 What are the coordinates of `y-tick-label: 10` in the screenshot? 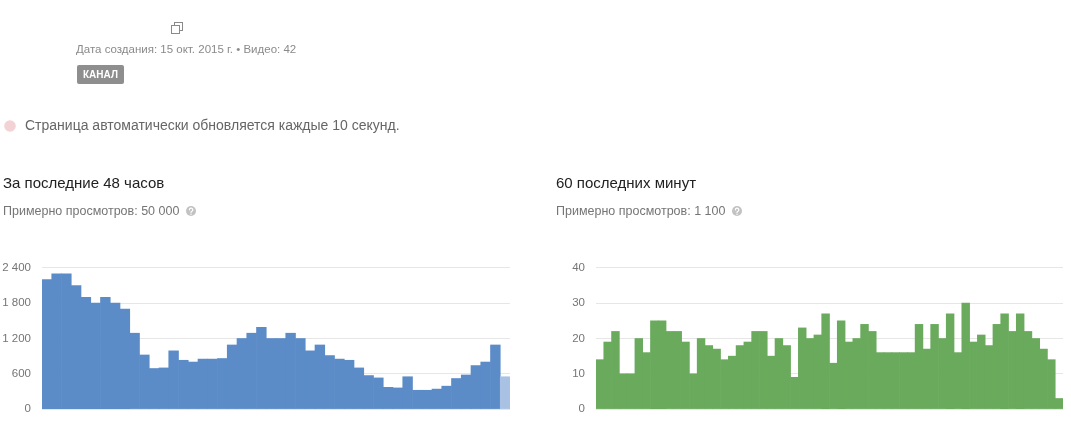 It's located at (578, 372).